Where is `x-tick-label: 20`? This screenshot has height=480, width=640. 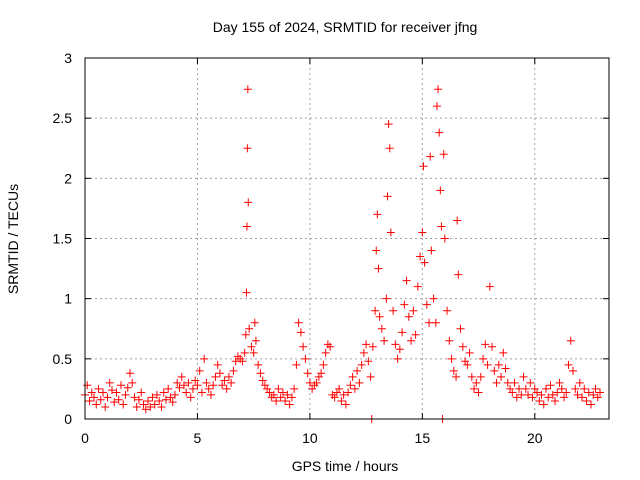 x-tick-label: 20 is located at coordinates (535, 438).